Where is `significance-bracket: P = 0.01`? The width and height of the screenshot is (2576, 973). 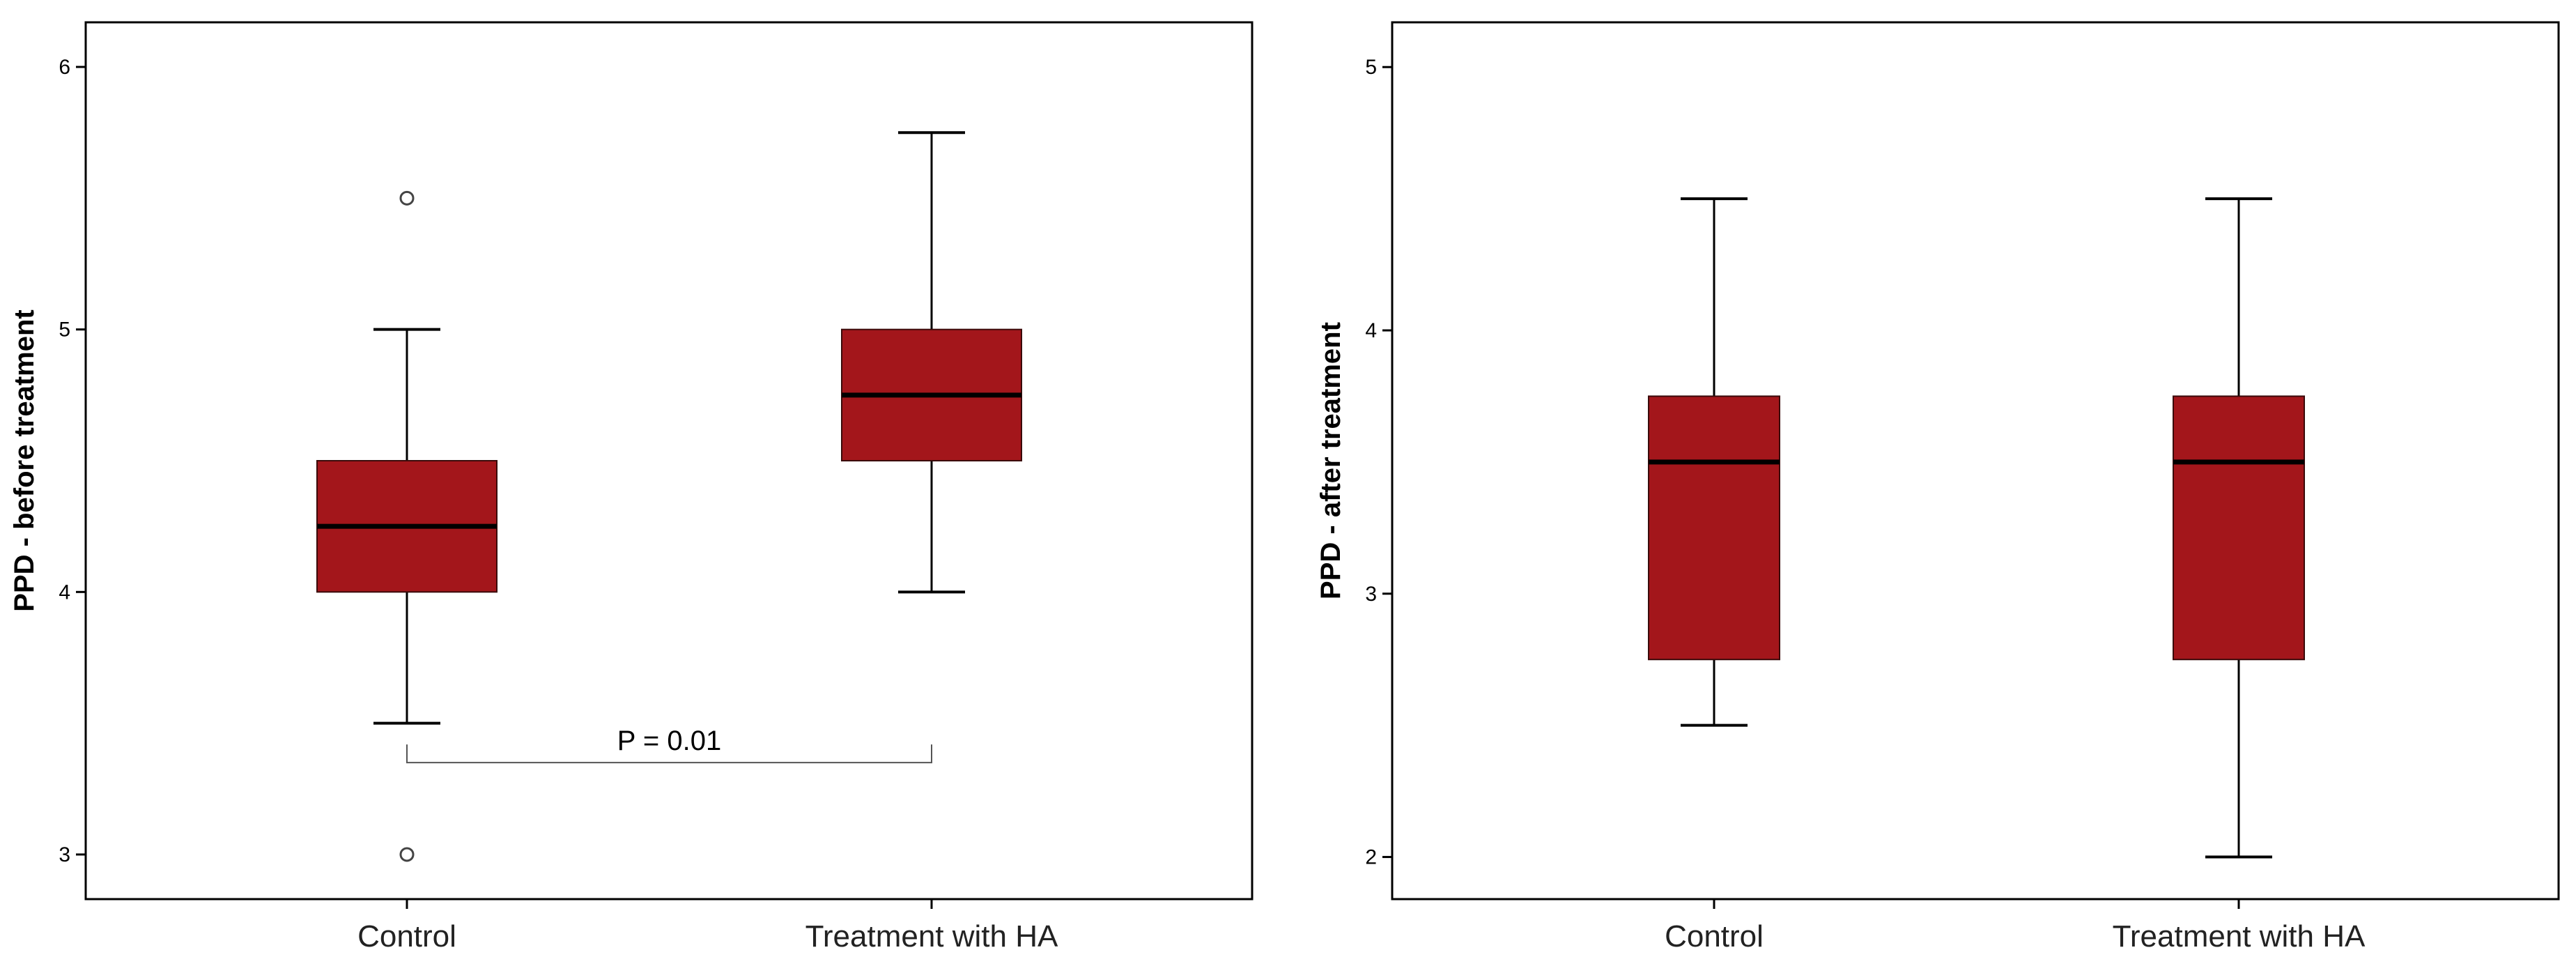 significance-bracket: P = 0.01 is located at coordinates (669, 745).